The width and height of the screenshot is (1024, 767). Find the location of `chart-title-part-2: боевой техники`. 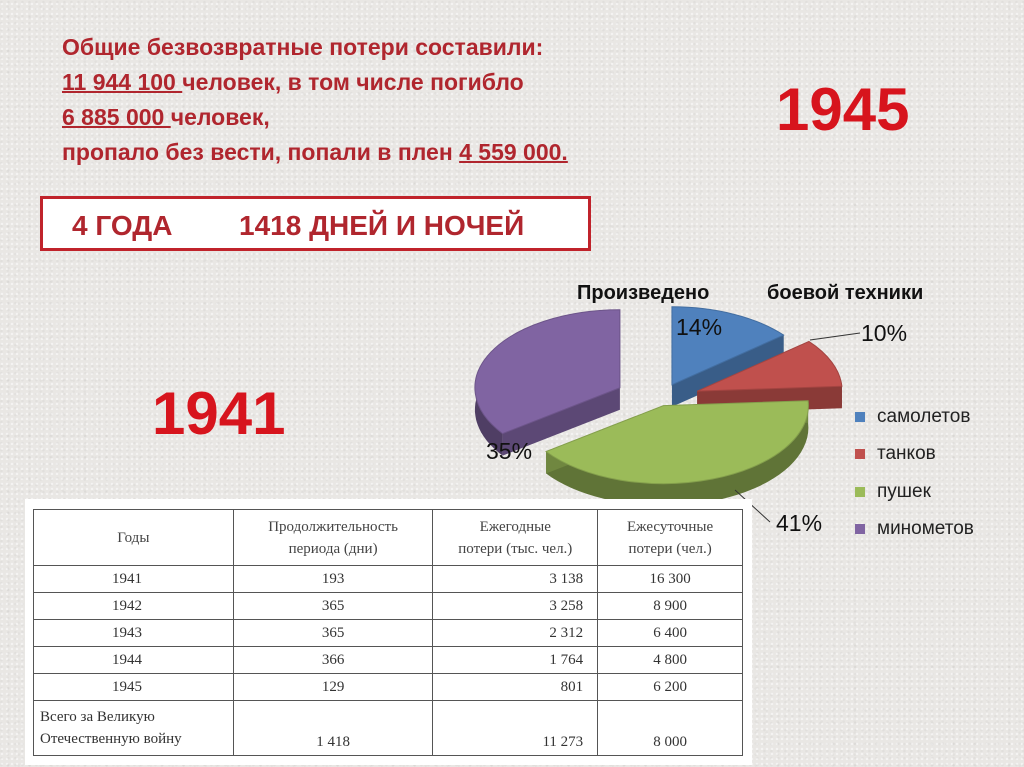

chart-title-part-2: боевой техники is located at coordinates (845, 293).